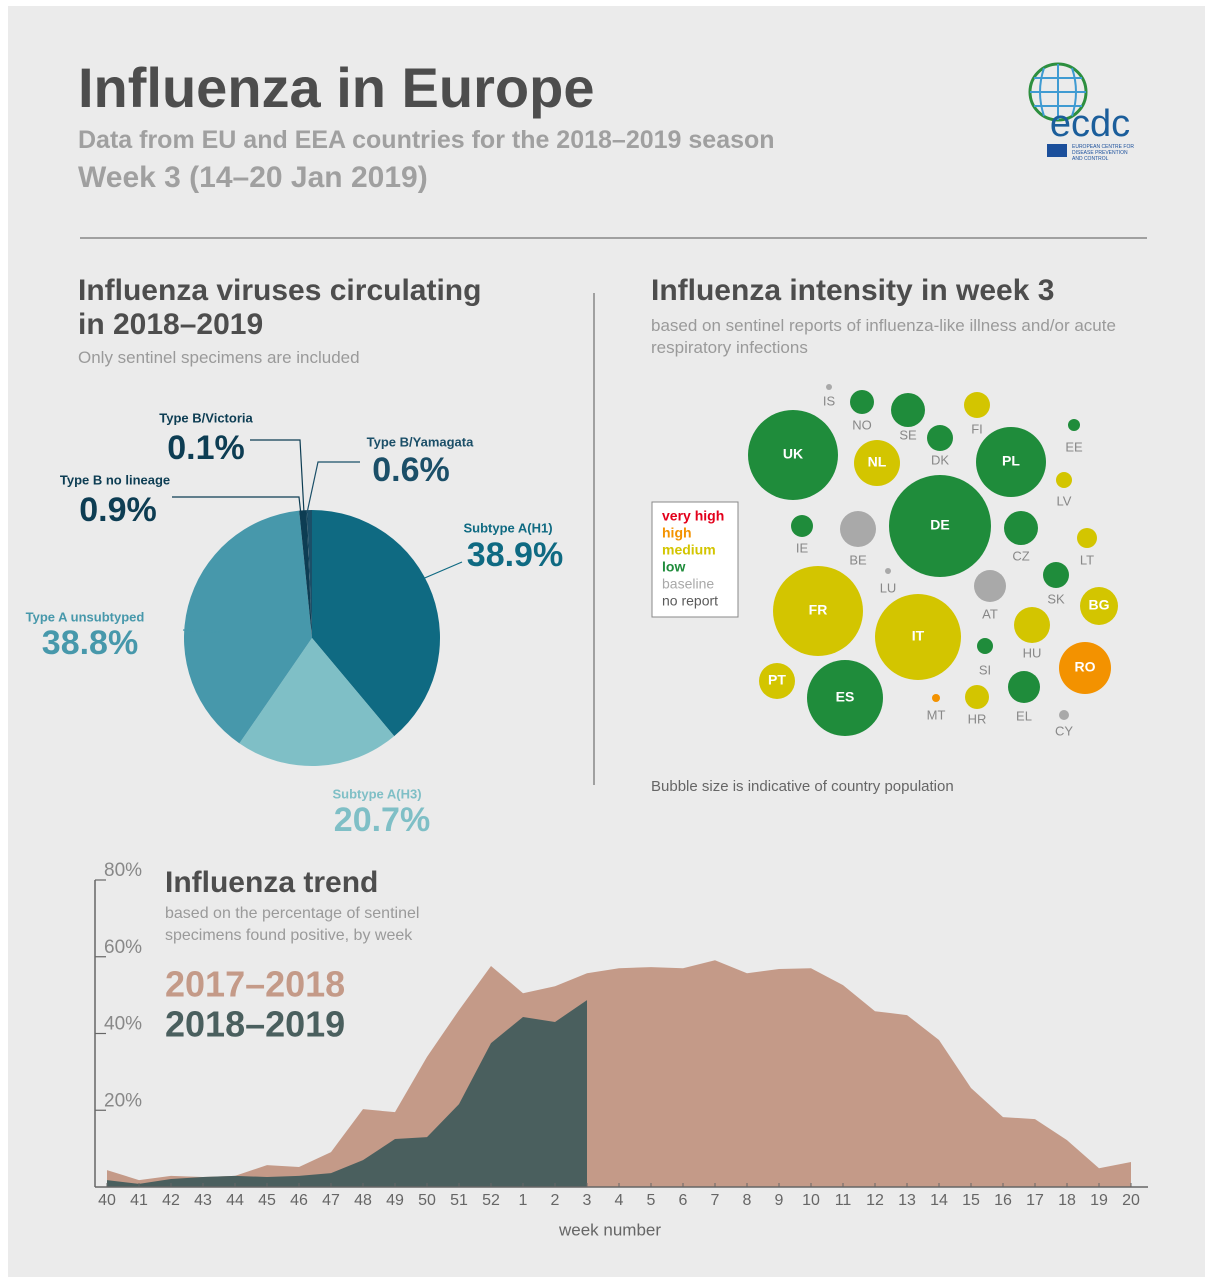 This screenshot has height=1283, width=1213. What do you see at coordinates (619, 1200) in the screenshot?
I see `x-tick-label: 4` at bounding box center [619, 1200].